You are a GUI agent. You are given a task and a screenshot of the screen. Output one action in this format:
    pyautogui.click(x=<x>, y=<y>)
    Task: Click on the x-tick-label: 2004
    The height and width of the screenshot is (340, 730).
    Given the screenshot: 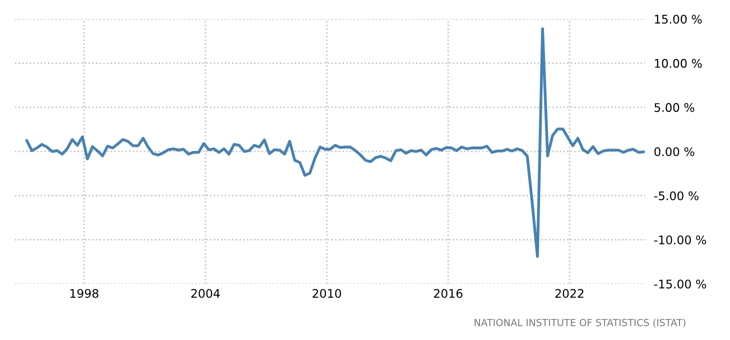 What is the action you would take?
    pyautogui.click(x=205, y=293)
    